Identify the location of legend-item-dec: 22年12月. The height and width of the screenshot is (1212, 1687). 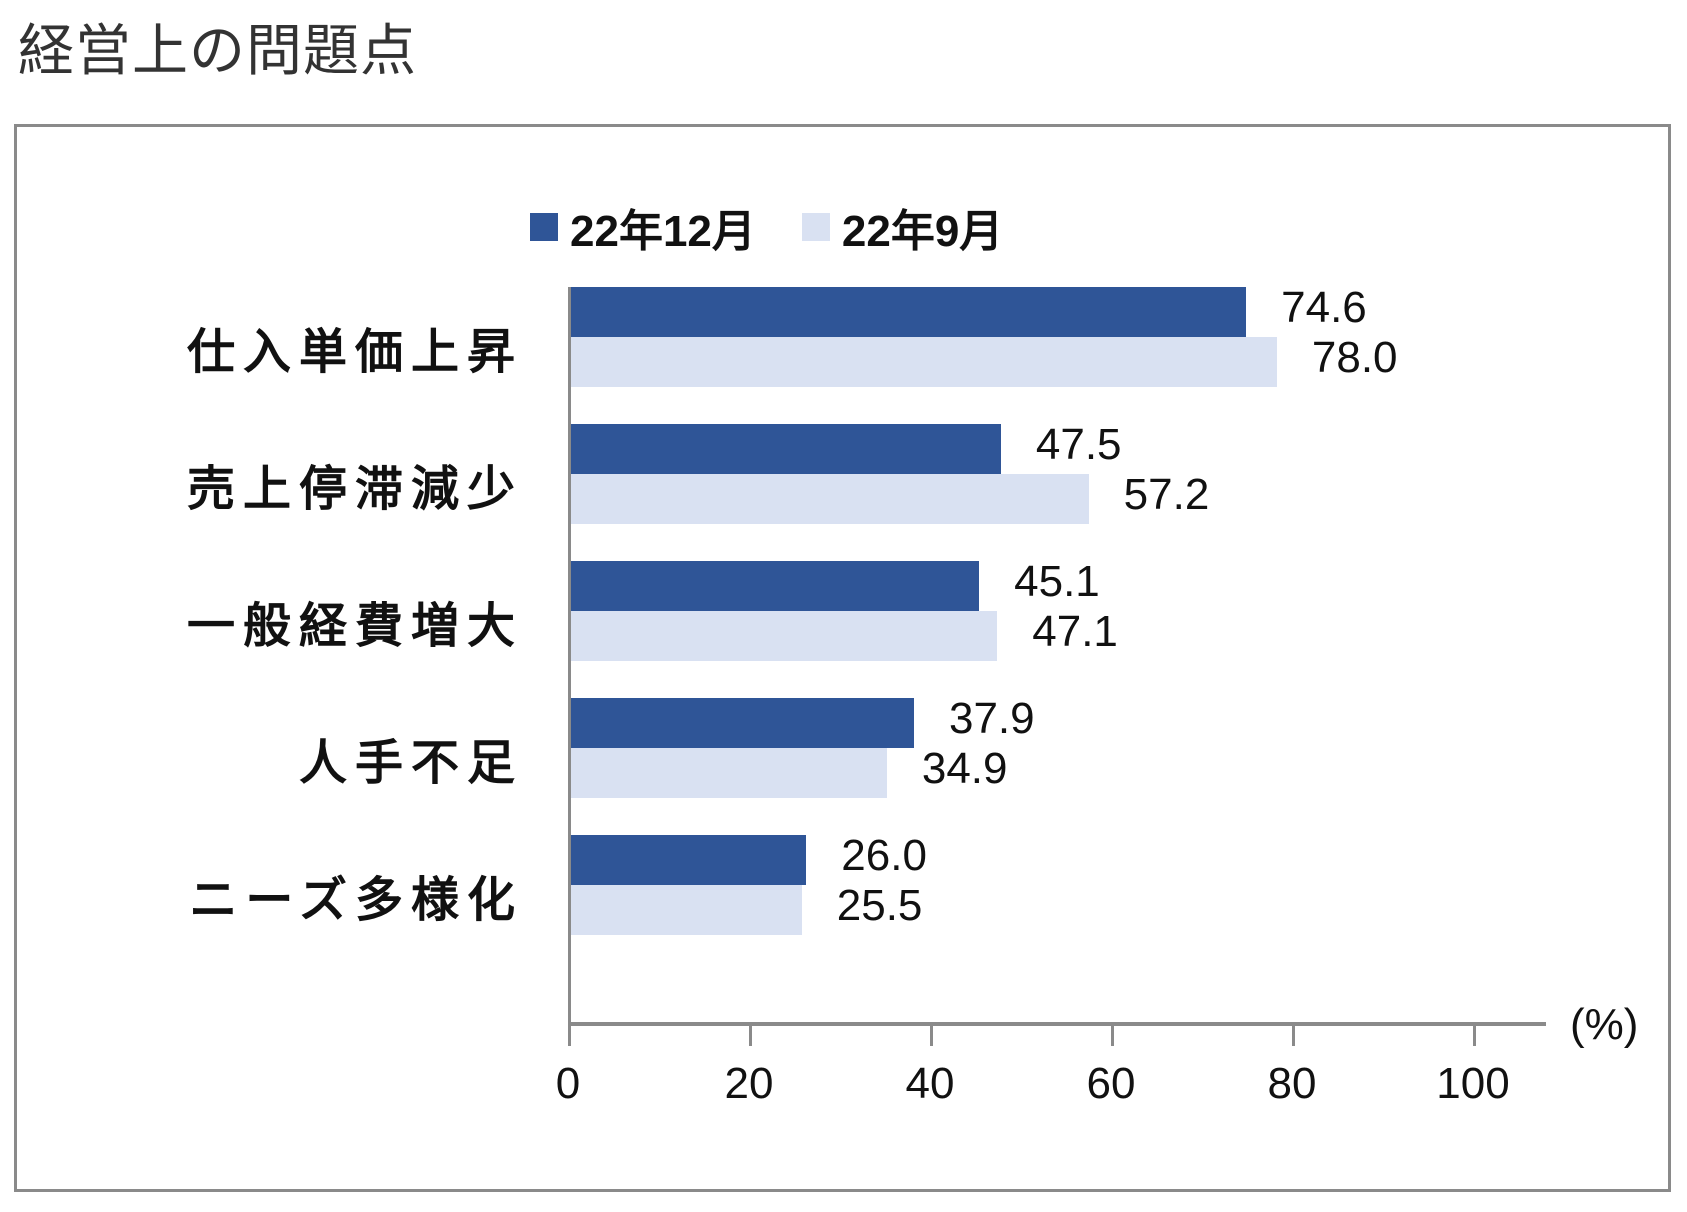
(643, 227).